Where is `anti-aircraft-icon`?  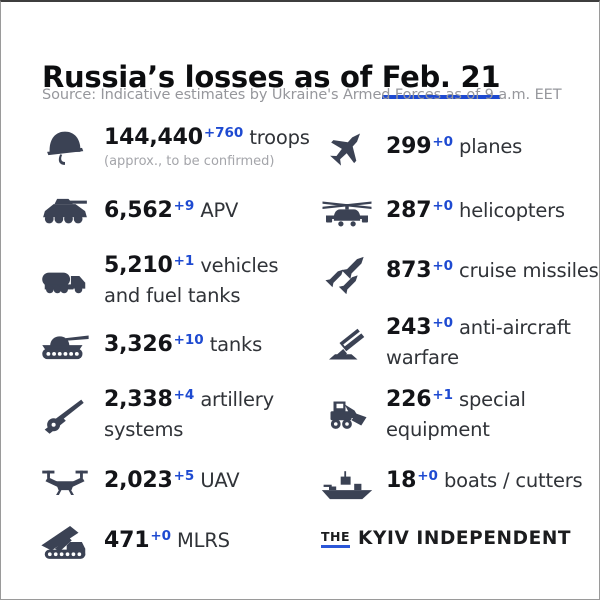
anti-aircraft-icon is located at coordinates (347, 343).